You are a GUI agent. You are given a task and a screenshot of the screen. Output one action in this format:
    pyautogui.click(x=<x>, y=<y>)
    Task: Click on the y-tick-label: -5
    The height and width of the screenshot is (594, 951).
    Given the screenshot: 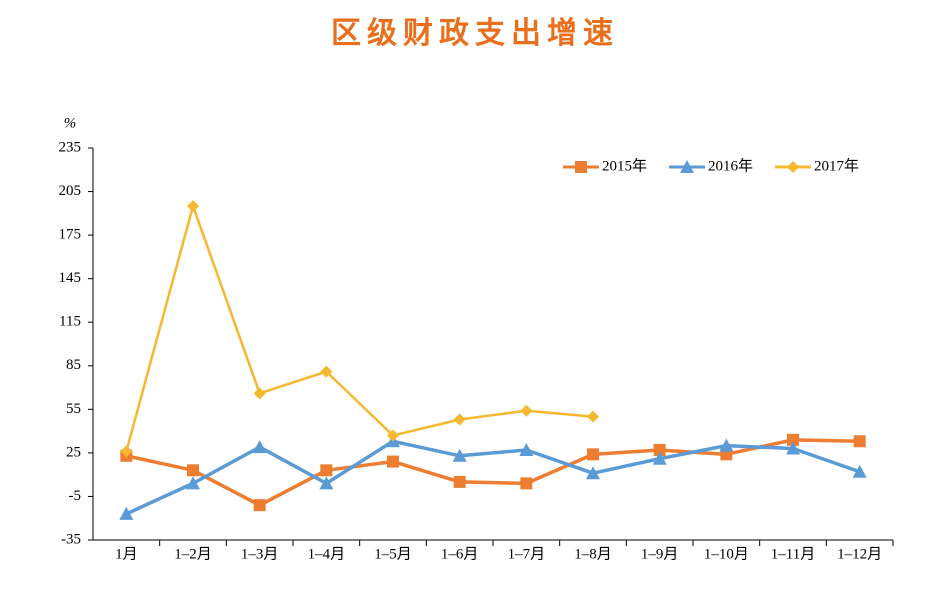 What is the action you would take?
    pyautogui.click(x=75, y=496)
    